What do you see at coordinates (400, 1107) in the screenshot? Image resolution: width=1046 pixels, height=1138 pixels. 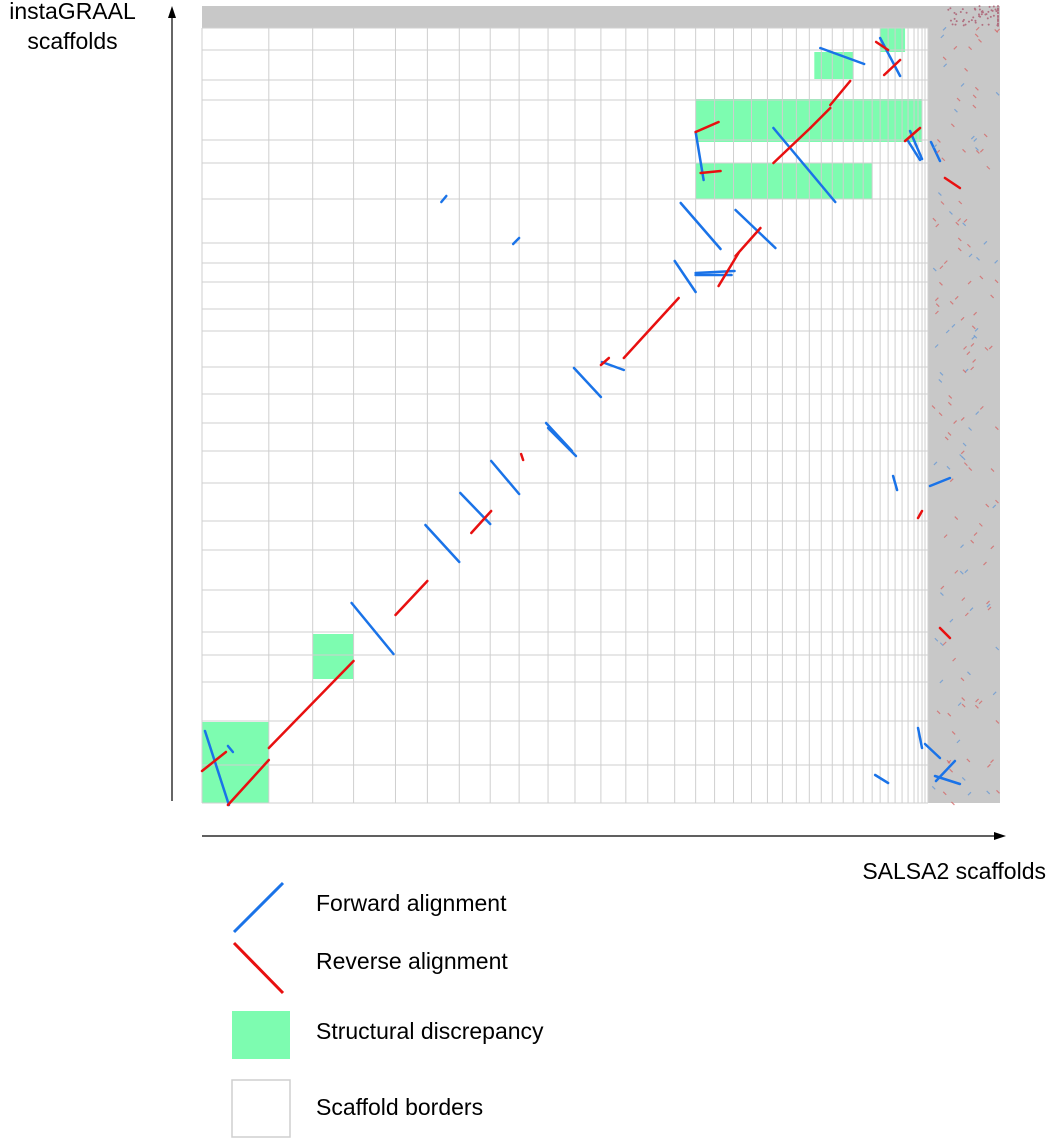 I see `legend-borders-label: Scaffold borders` at bounding box center [400, 1107].